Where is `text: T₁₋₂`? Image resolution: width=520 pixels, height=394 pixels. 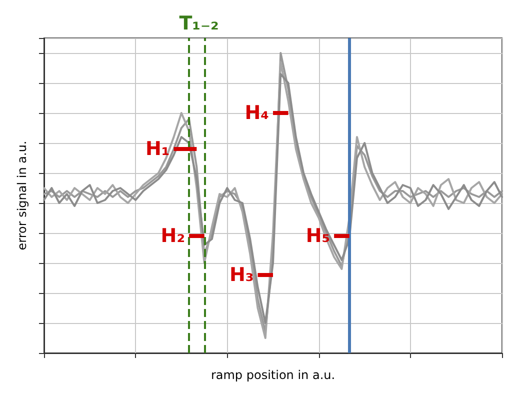
text: T₁₋₂ is located at coordinates (199, 23).